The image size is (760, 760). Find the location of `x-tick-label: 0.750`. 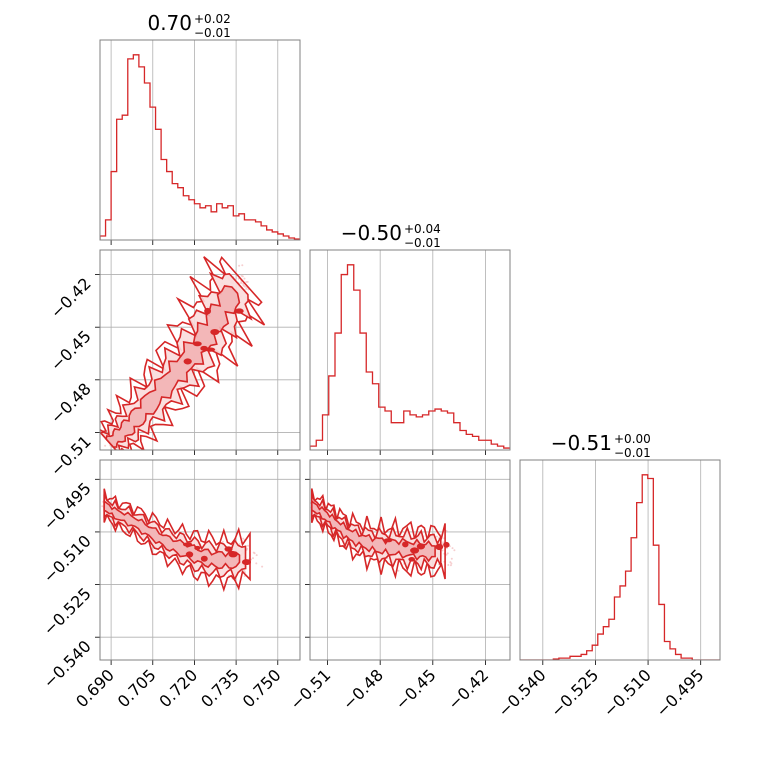

x-tick-label: 0.750 is located at coordinates (262, 688).